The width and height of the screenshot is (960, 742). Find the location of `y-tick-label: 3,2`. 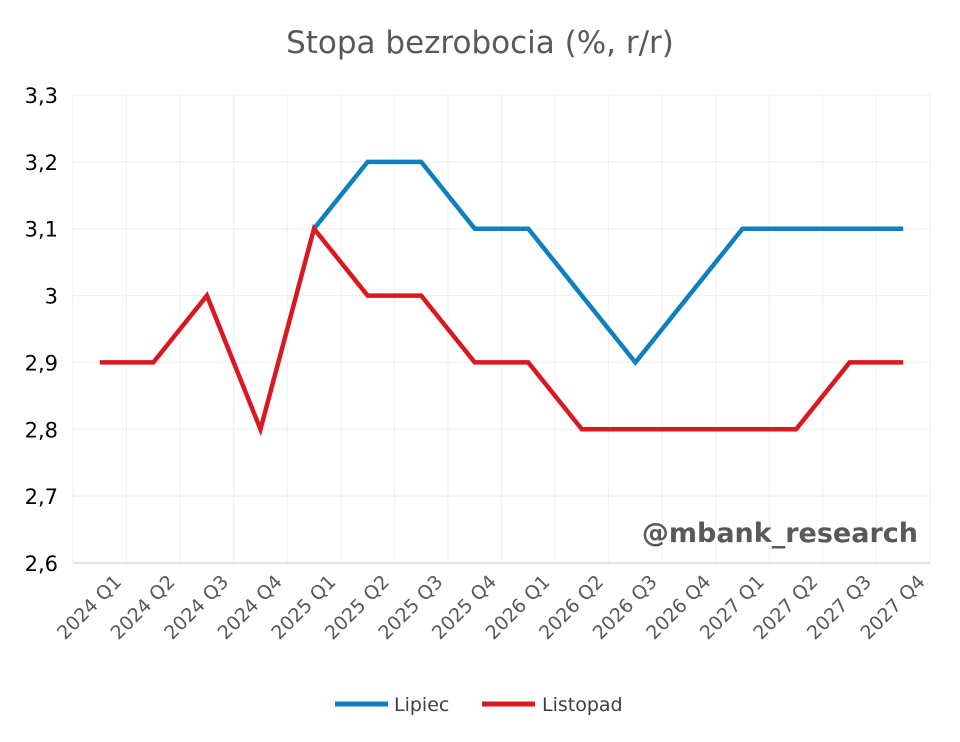

y-tick-label: 3,2 is located at coordinates (41, 163).